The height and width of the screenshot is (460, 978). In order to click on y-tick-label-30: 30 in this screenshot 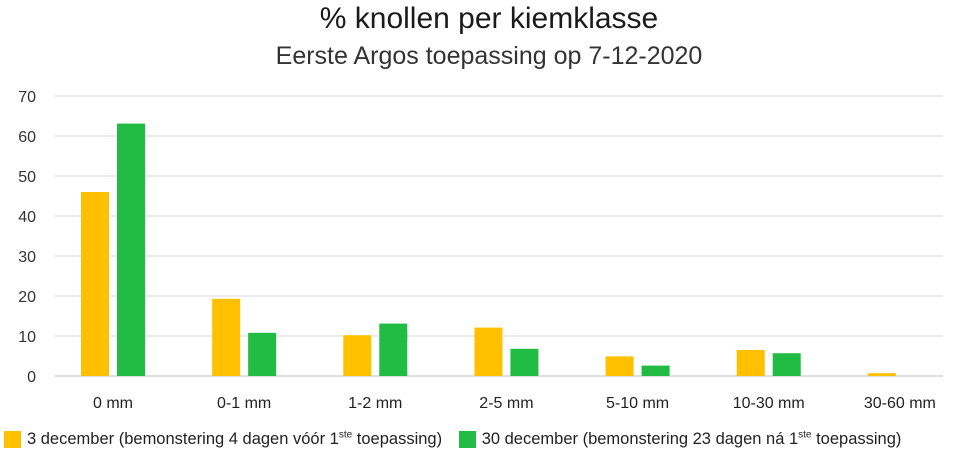, I will do `click(27, 257)`.